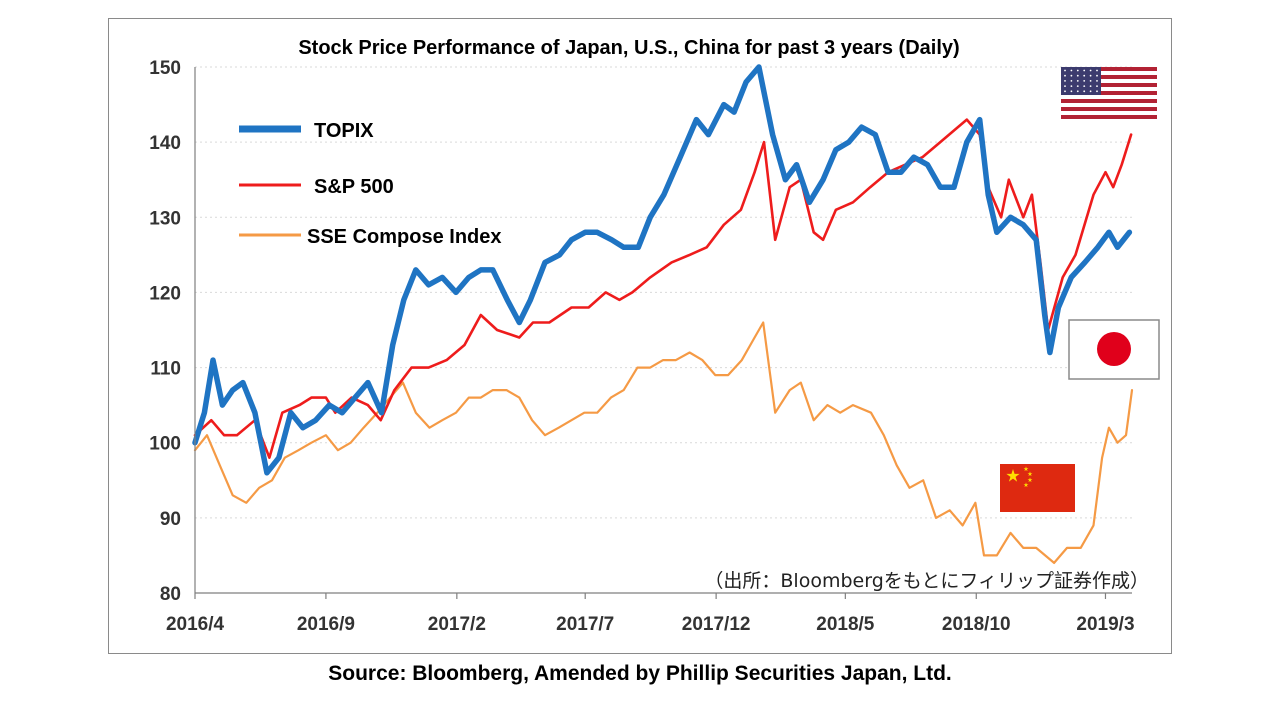 The width and height of the screenshot is (1280, 720). I want to click on x-tick-label: 2016/4, so click(195, 624).